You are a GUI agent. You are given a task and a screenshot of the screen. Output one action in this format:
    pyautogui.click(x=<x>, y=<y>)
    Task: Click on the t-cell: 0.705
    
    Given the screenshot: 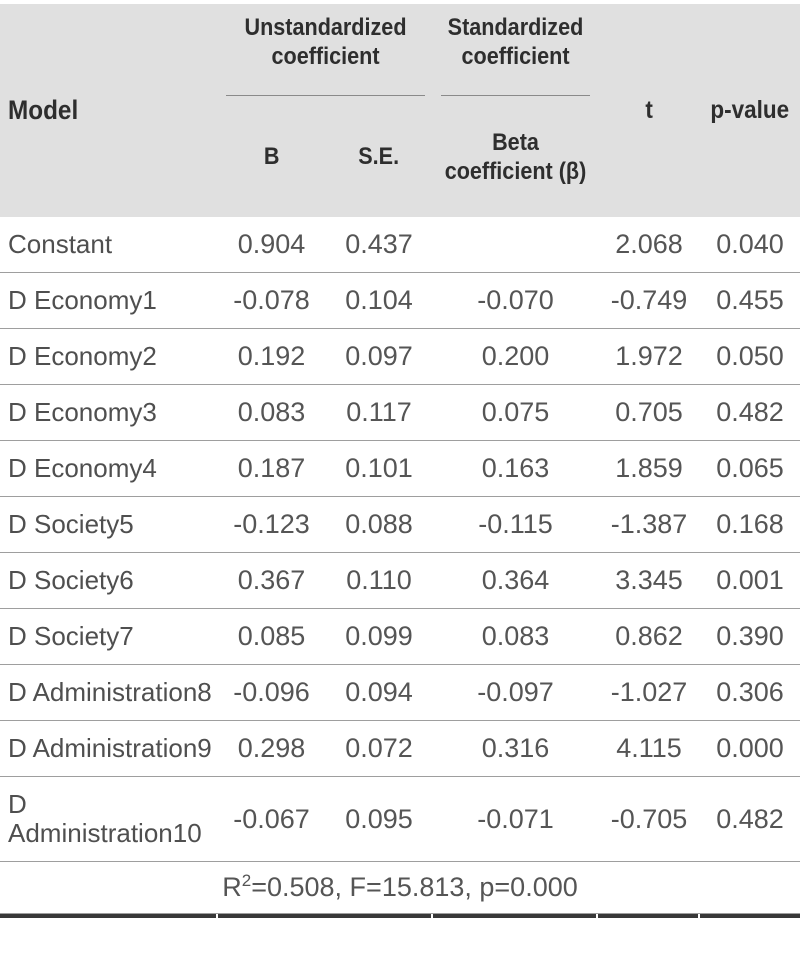 What is the action you would take?
    pyautogui.click(x=649, y=412)
    